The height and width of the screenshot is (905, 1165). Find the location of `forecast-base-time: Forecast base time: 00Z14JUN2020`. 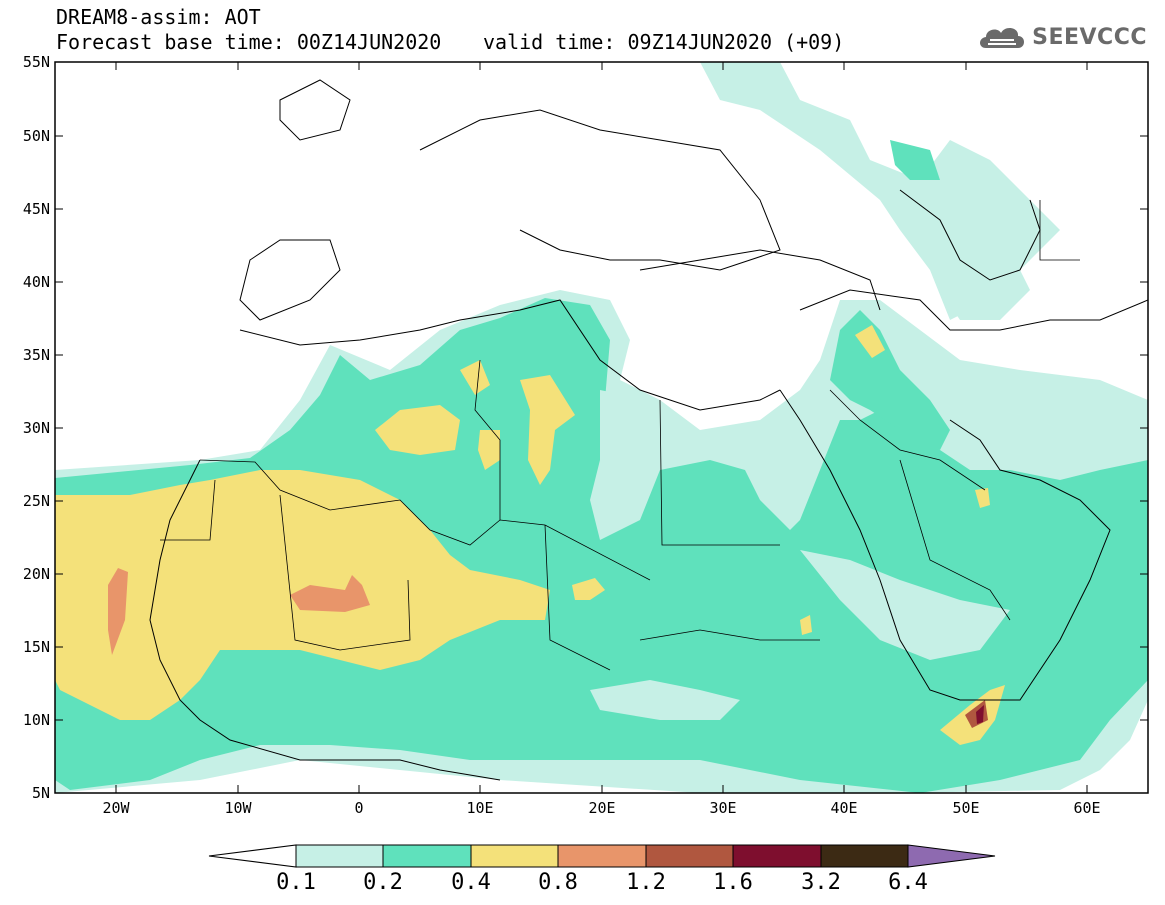

forecast-base-time: Forecast base time: 00Z14JUN2020 is located at coordinates (249, 42).